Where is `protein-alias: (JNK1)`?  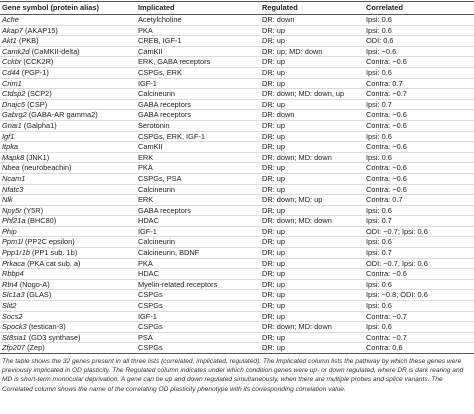
protein-alias: (JNK1) is located at coordinates (38, 157).